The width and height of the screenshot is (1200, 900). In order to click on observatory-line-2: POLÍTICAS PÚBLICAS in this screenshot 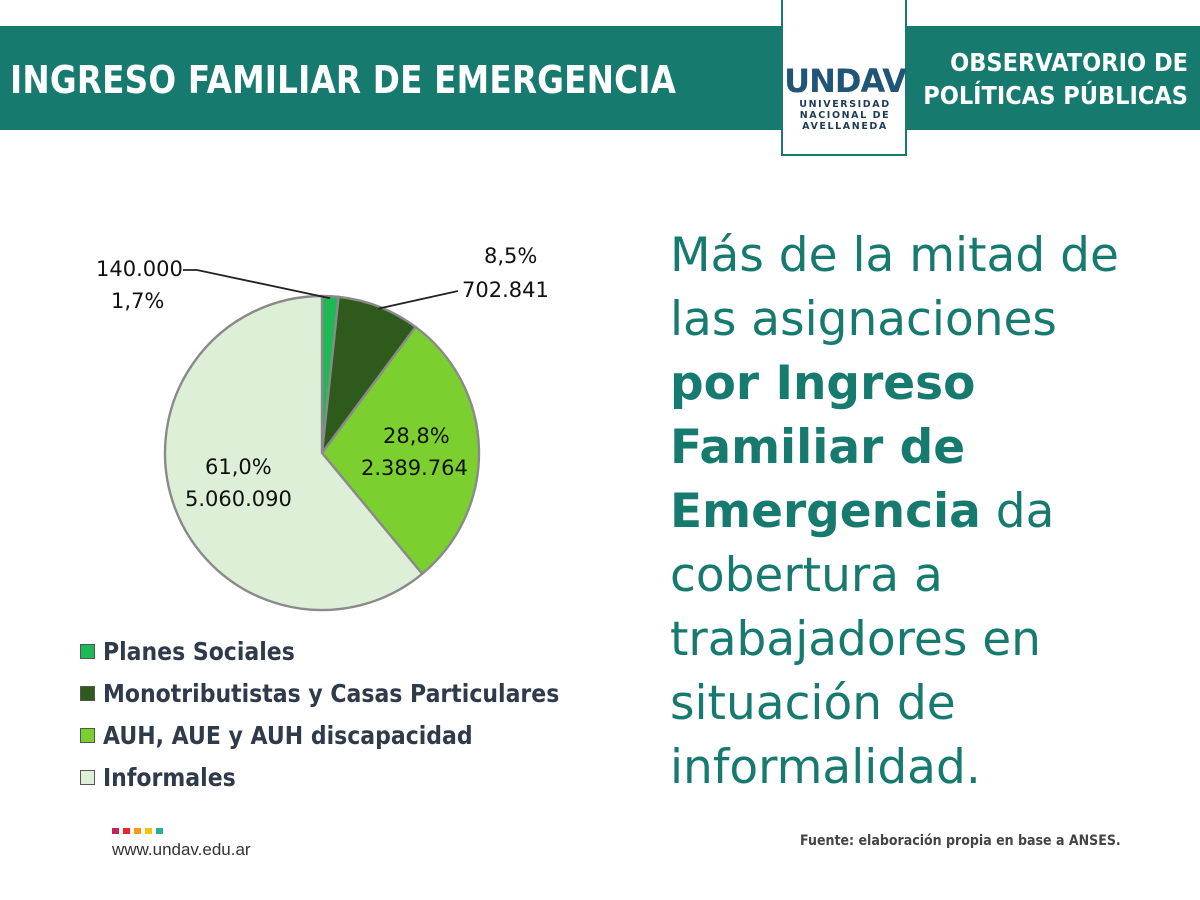, I will do `click(1055, 95)`.